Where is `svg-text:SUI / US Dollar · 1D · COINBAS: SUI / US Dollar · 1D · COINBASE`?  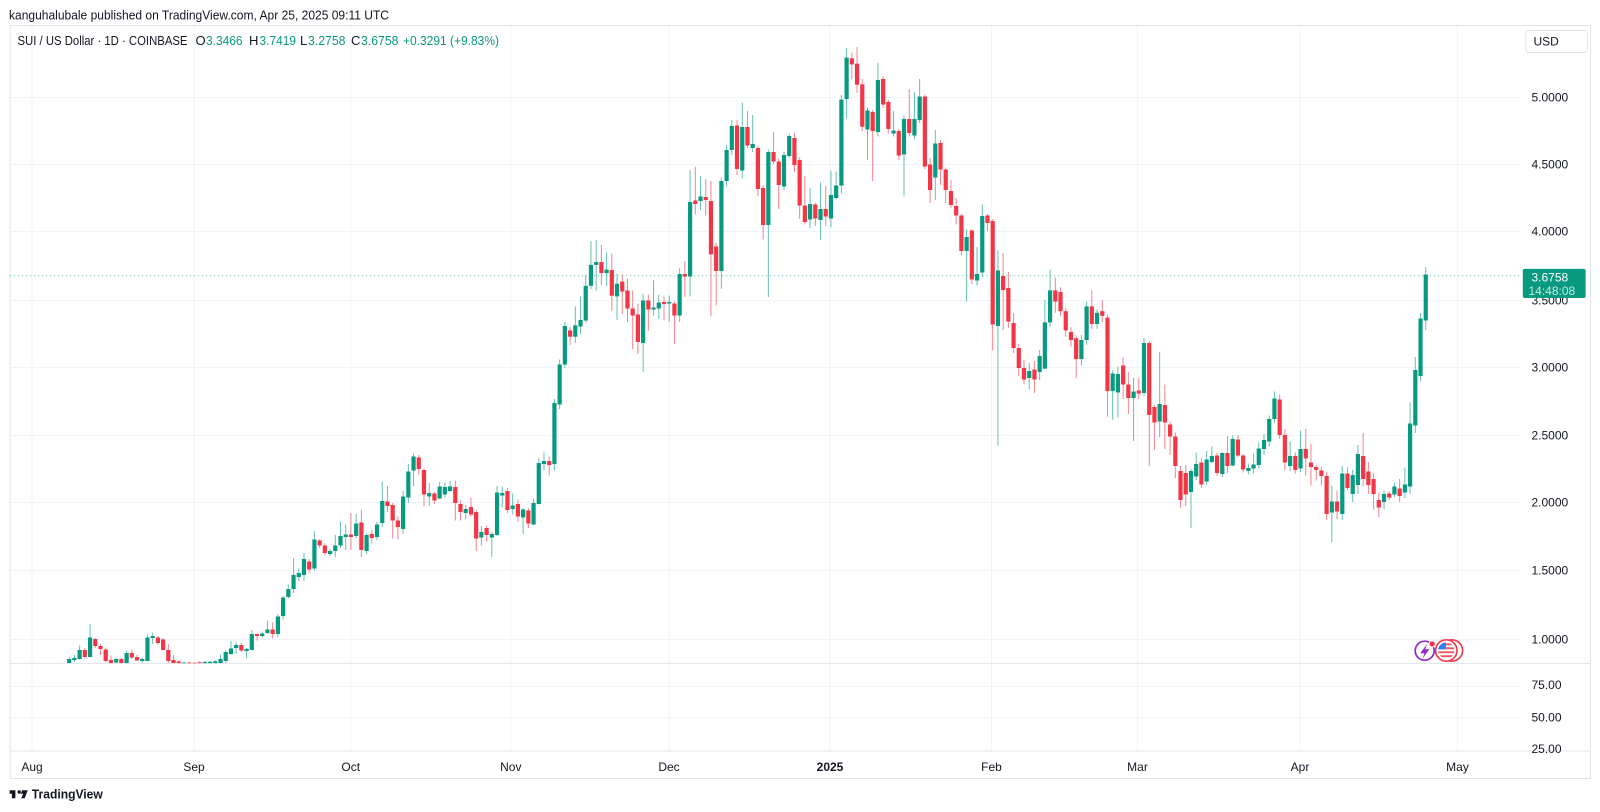
svg-text:SUI / US Dollar · 1D · COINBAS: SUI / US Dollar · 1D · COINBASE is located at coordinates (103, 40).